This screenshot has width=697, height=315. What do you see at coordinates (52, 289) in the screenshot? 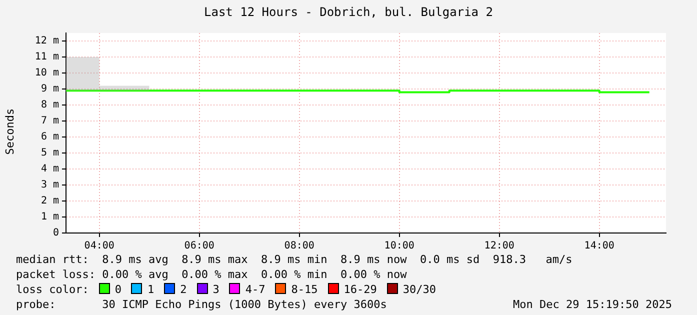
I see `legend-title: loss color:` at bounding box center [52, 289].